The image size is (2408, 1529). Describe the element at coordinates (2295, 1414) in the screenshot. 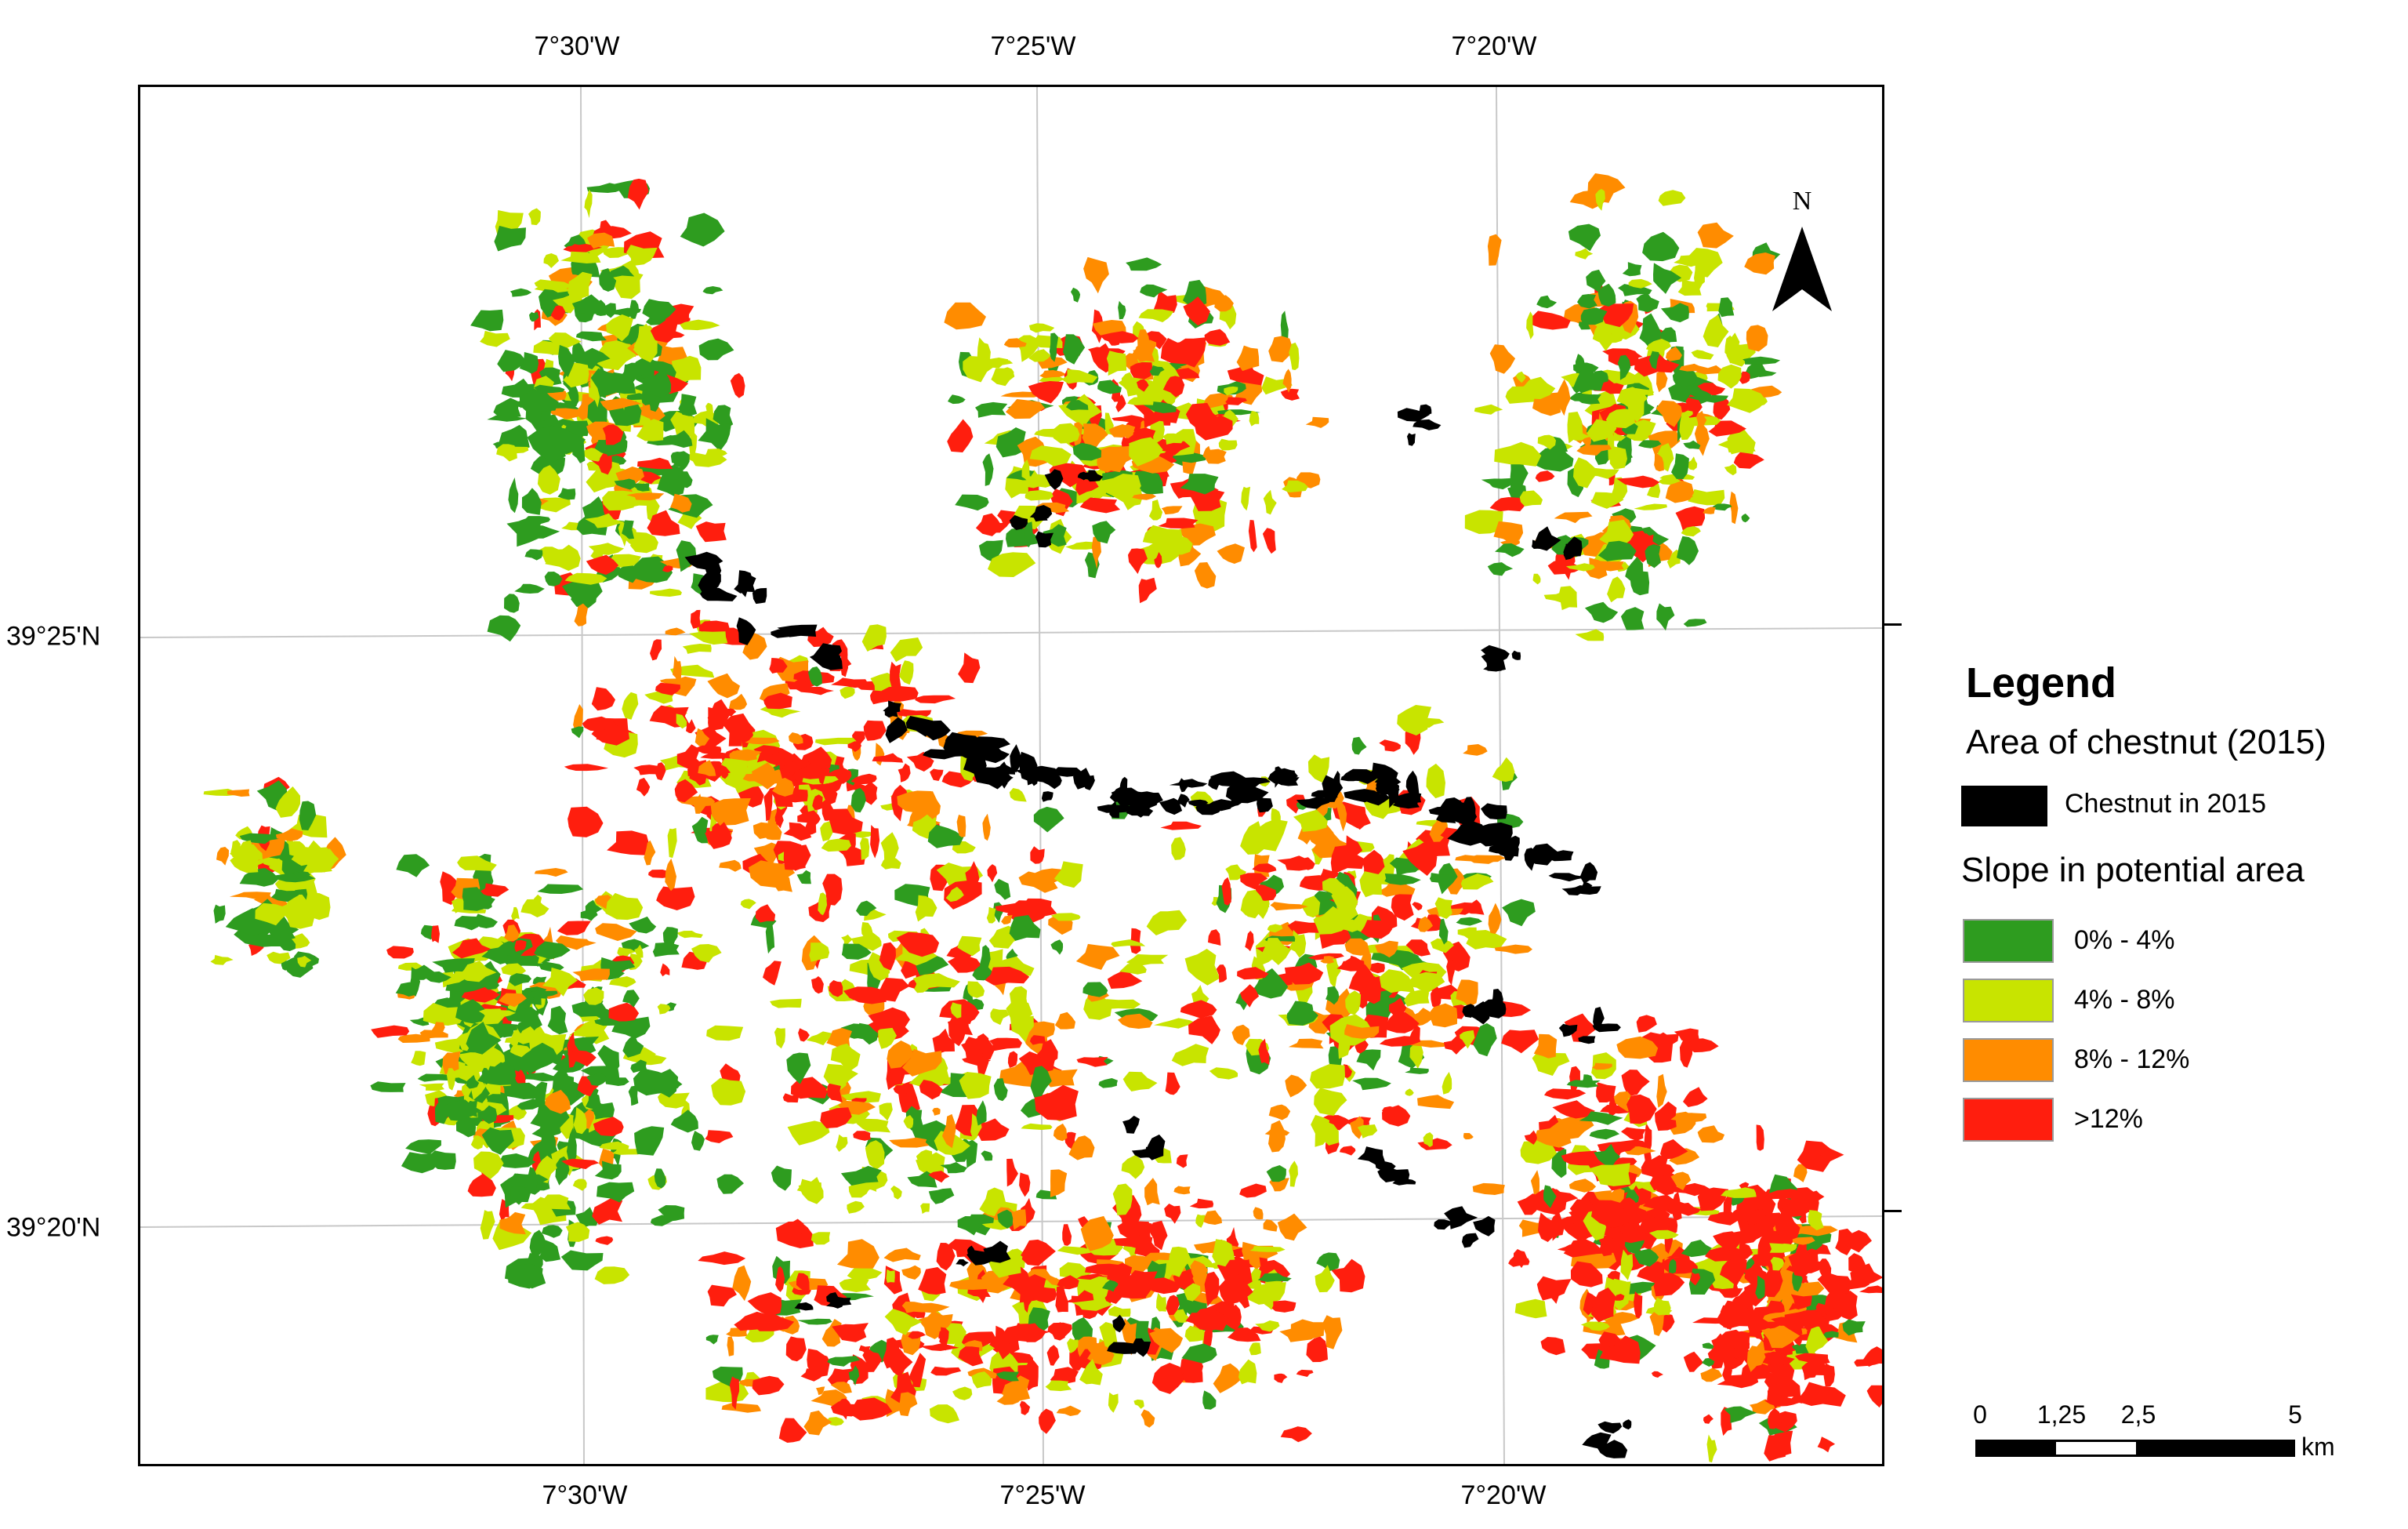

I see `scale-label-5: 5` at that location.